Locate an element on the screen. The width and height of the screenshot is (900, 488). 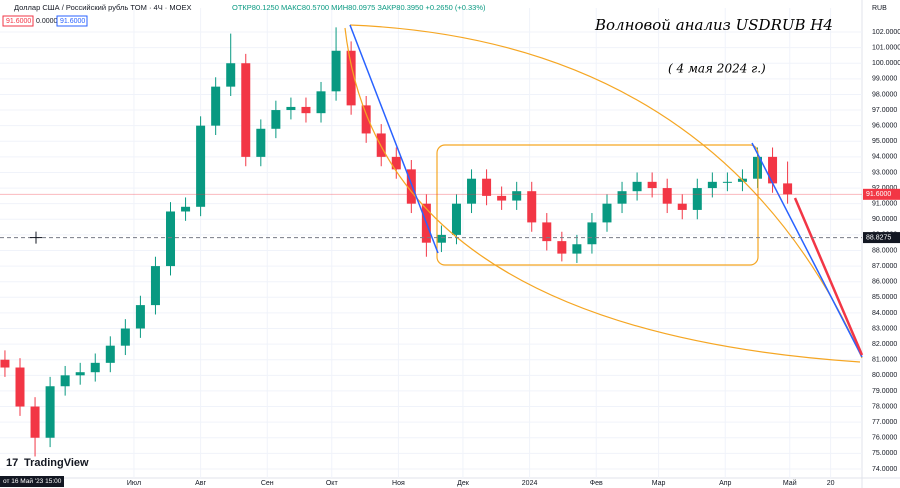
currency: RUB is located at coordinates (879, 8).